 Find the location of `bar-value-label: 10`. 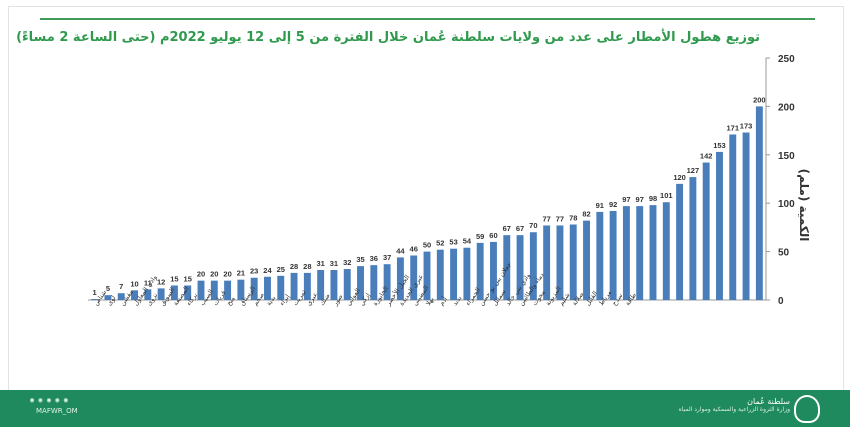

bar-value-label: 10 is located at coordinates (134, 283).